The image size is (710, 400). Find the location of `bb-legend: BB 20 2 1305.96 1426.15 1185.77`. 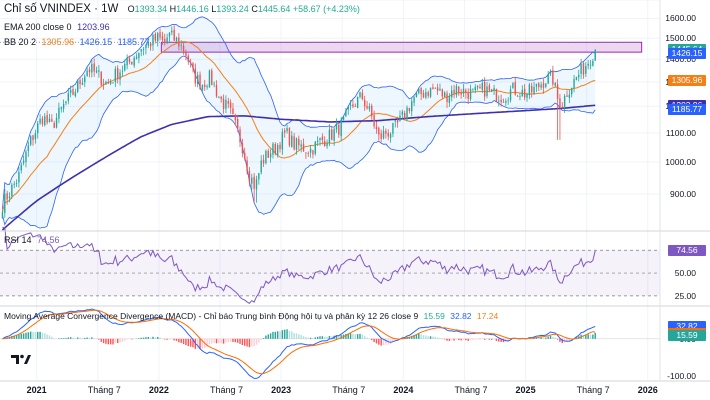

bb-legend: BB 20 2 1305.96 1426.15 1185.77 is located at coordinates (77, 42).